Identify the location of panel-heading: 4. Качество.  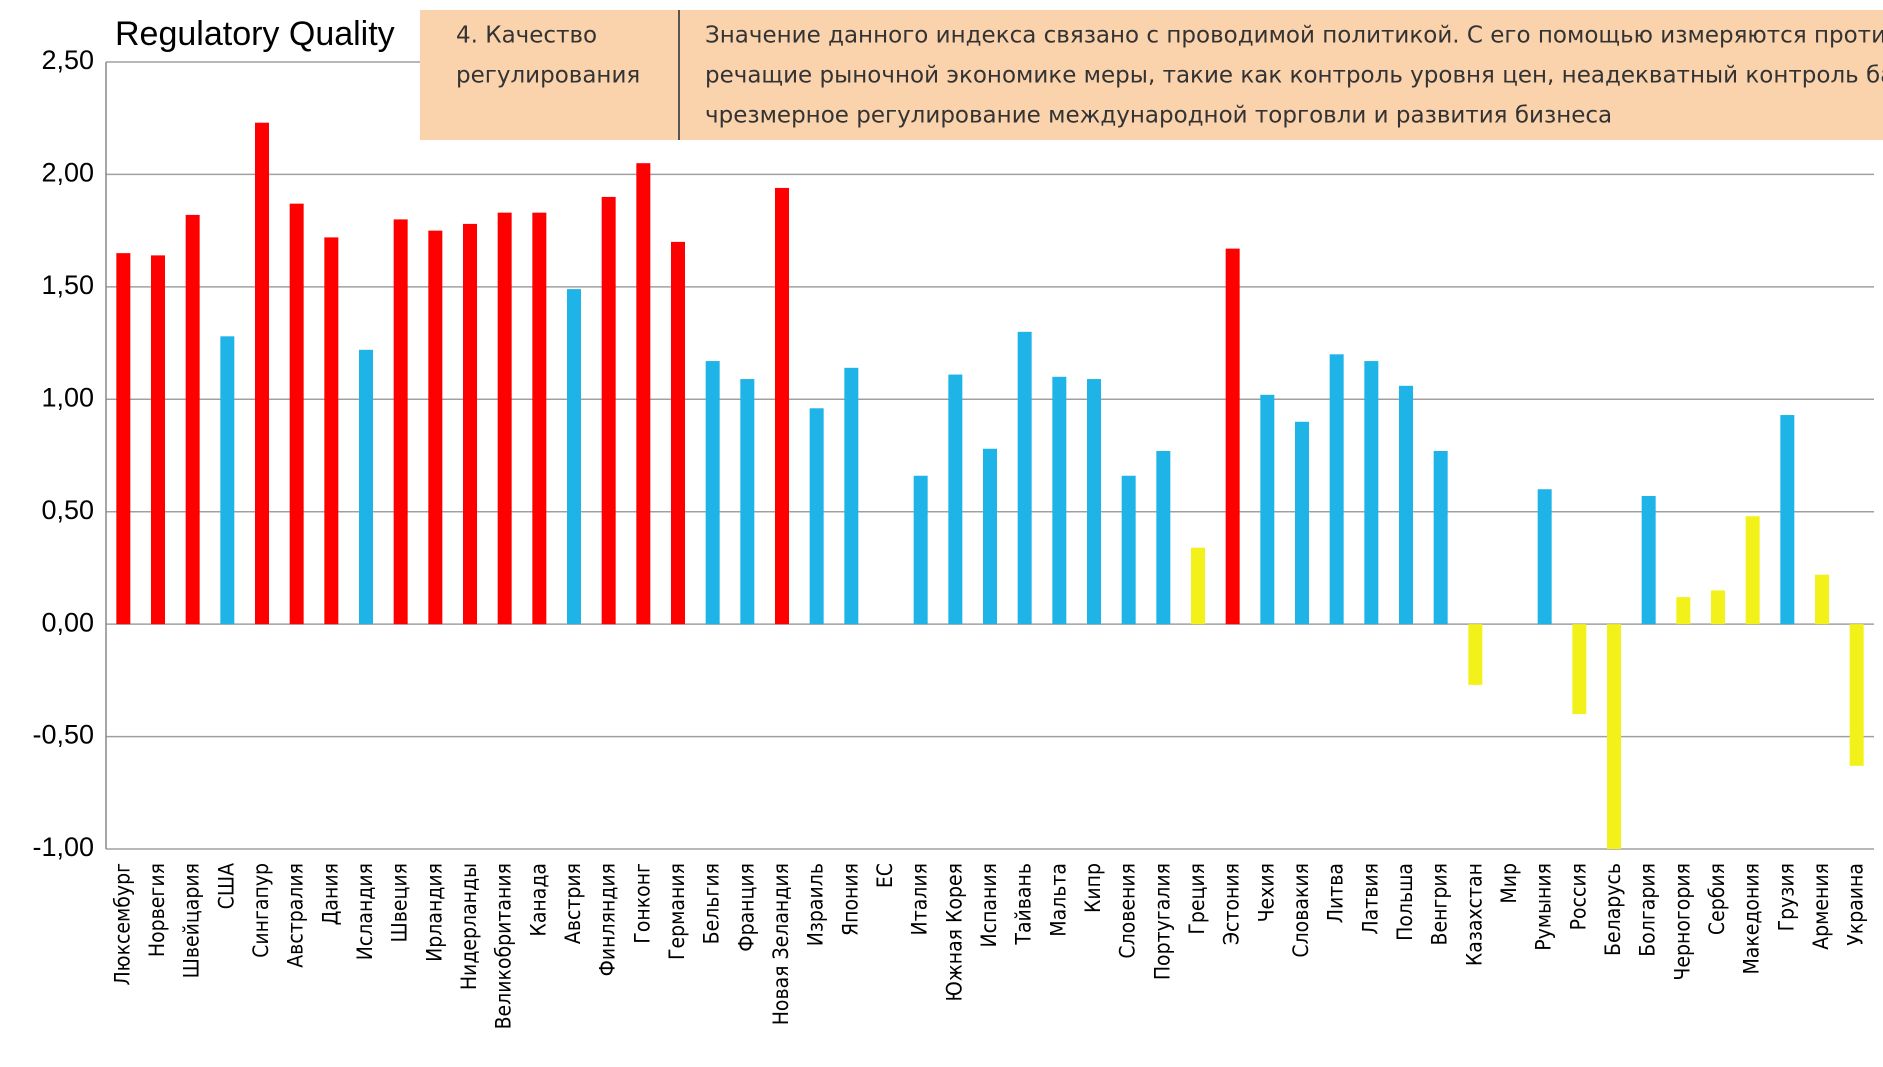
(526, 36).